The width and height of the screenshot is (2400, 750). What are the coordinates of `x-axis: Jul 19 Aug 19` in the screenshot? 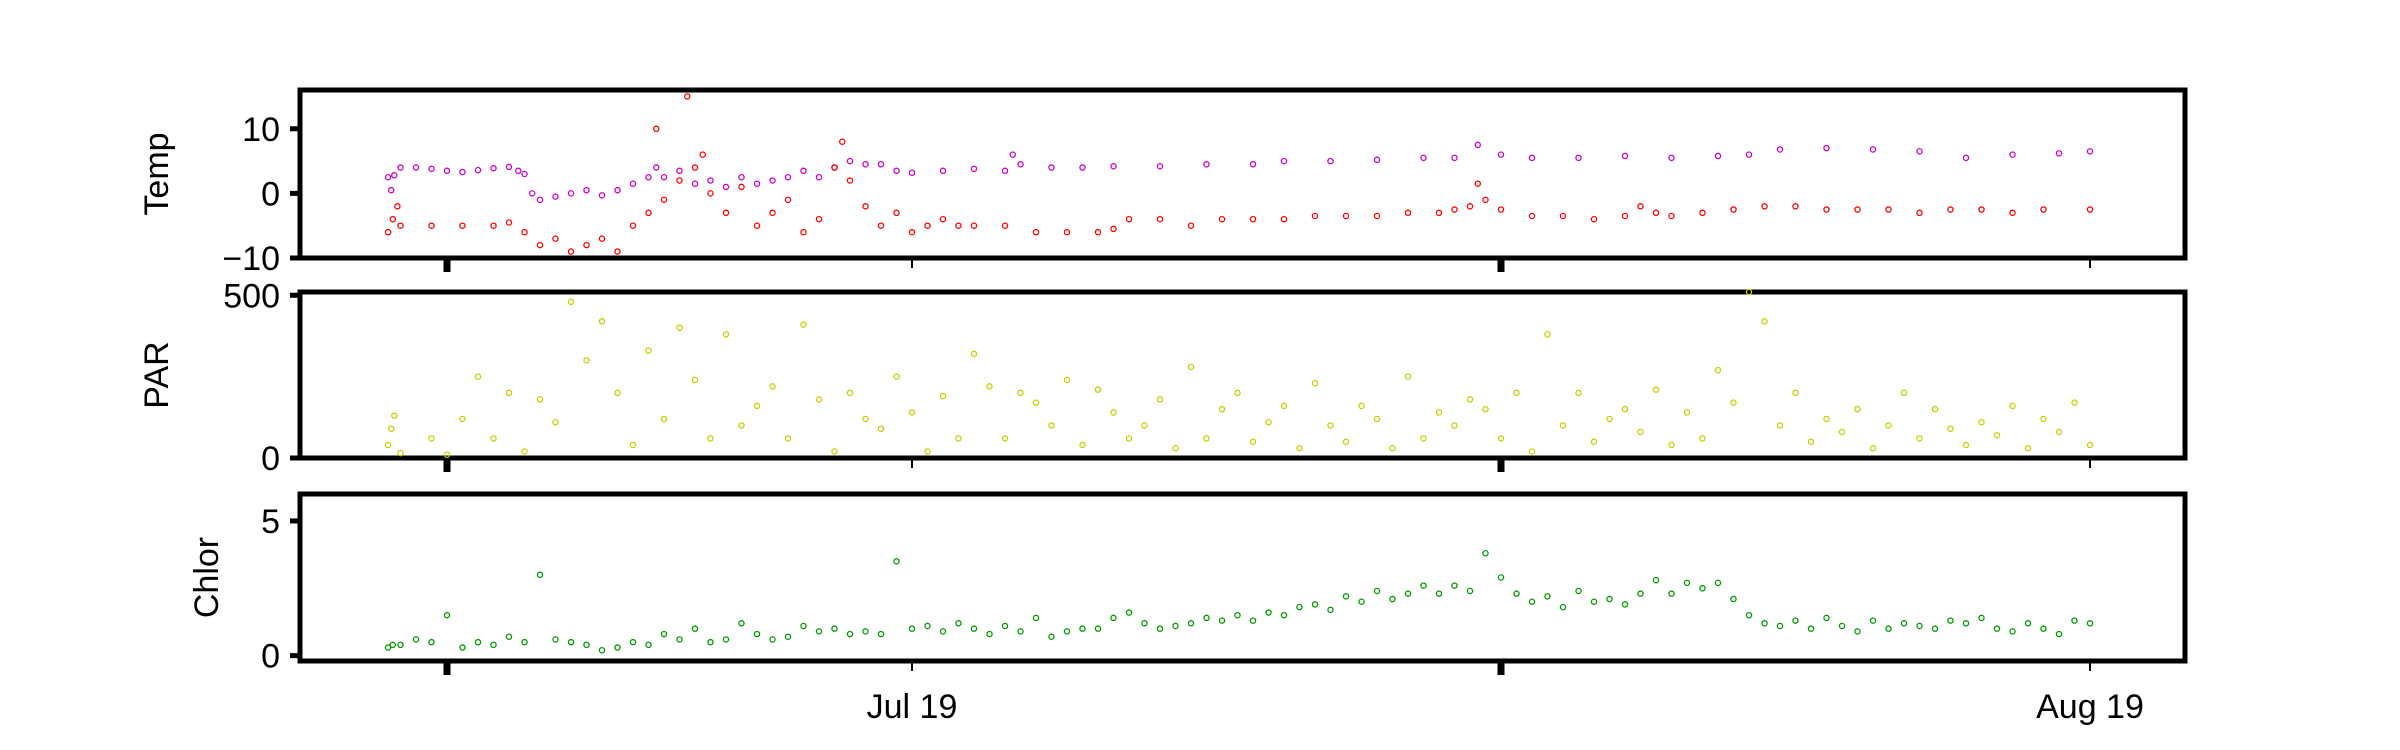 It's located at (1505, 707).